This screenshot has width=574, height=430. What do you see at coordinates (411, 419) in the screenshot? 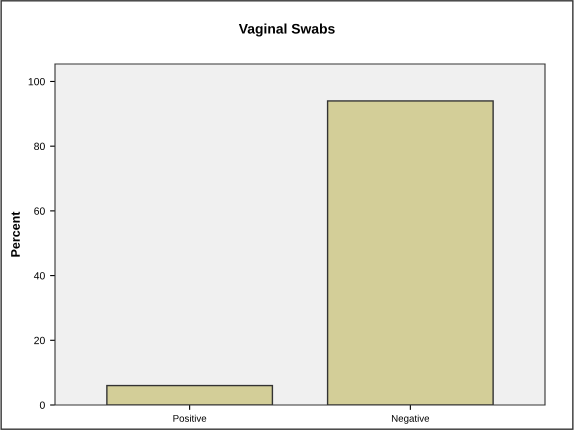
I see `x-tick-label: Negative` at bounding box center [411, 419].